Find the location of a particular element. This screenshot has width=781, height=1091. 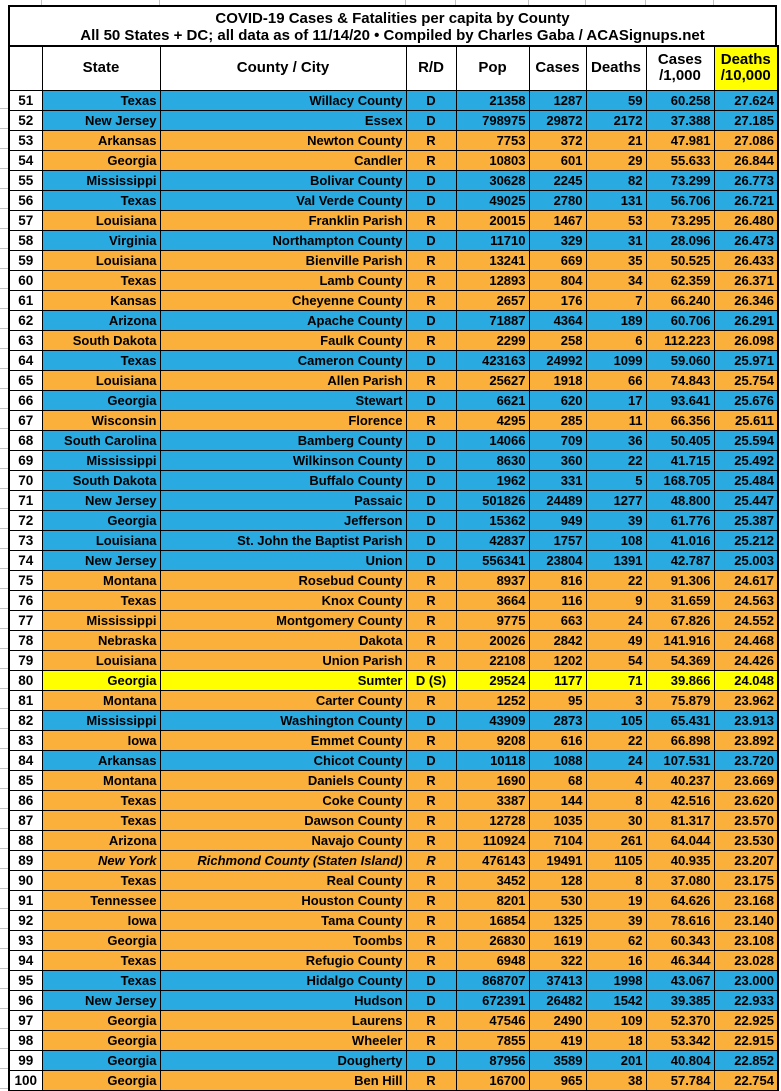

cell-cases: 2780 is located at coordinates (557, 200).